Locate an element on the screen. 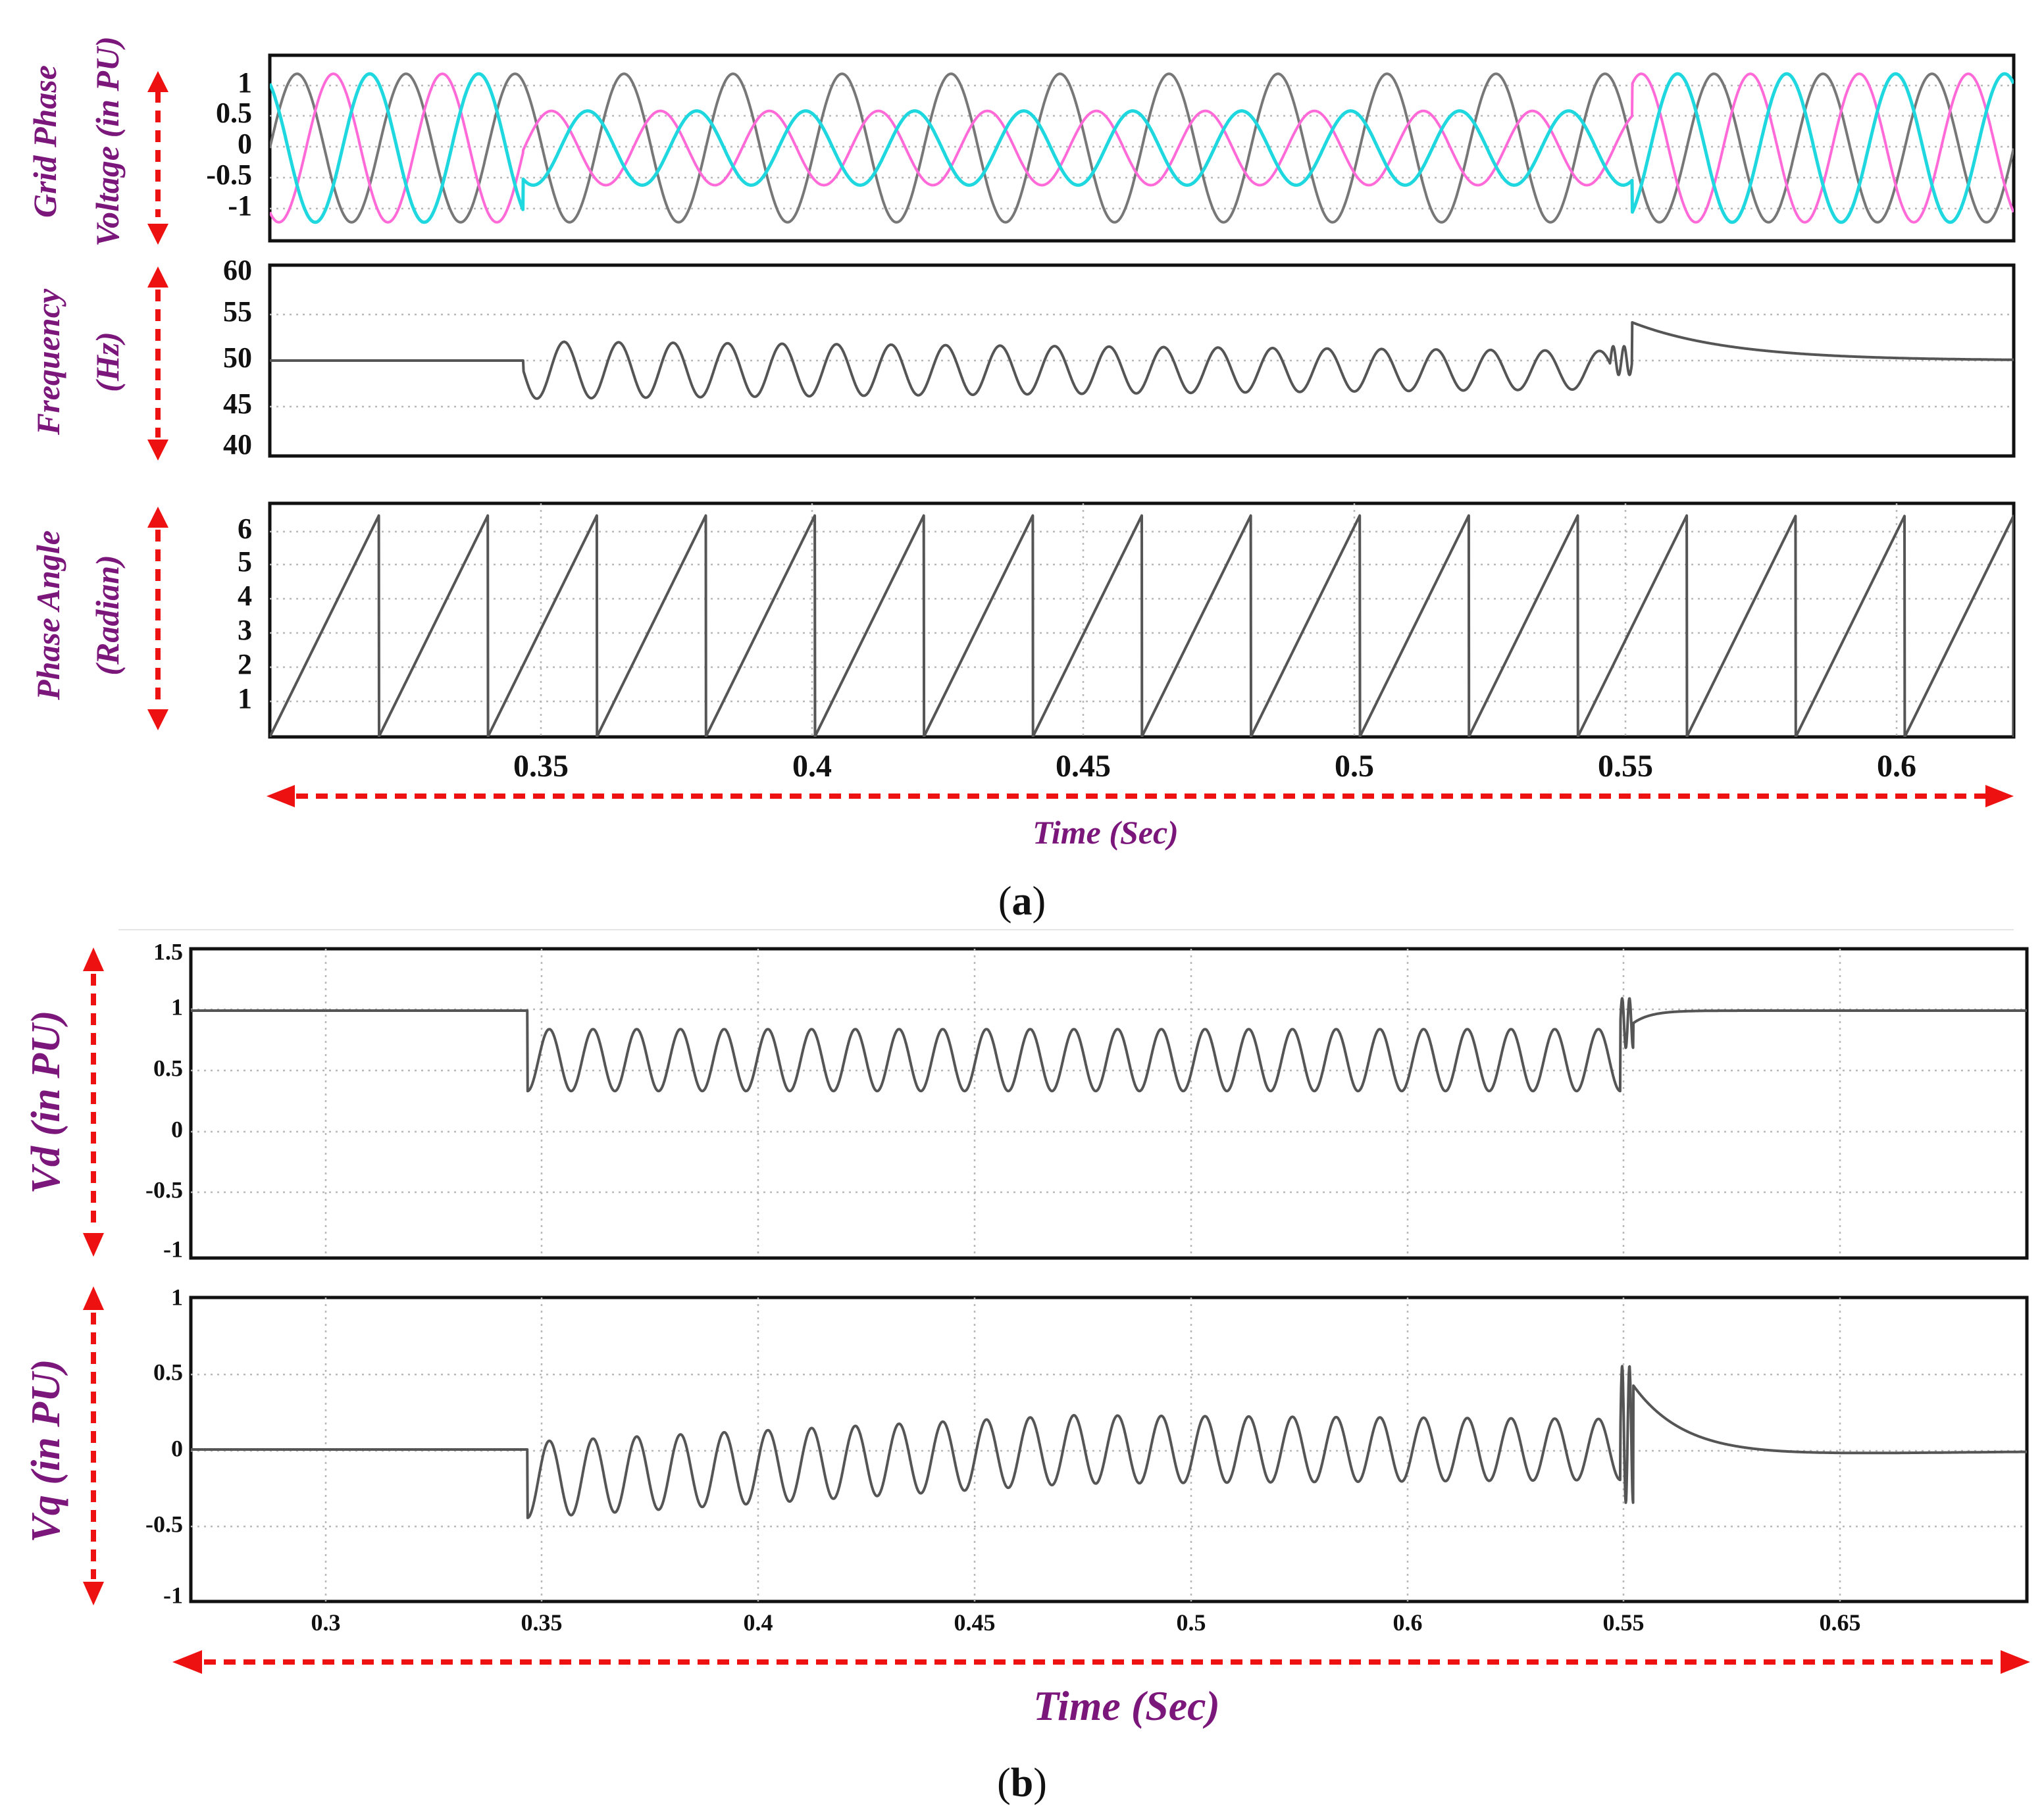  panel-a-x-tick: 0.5 is located at coordinates (1355, 766).